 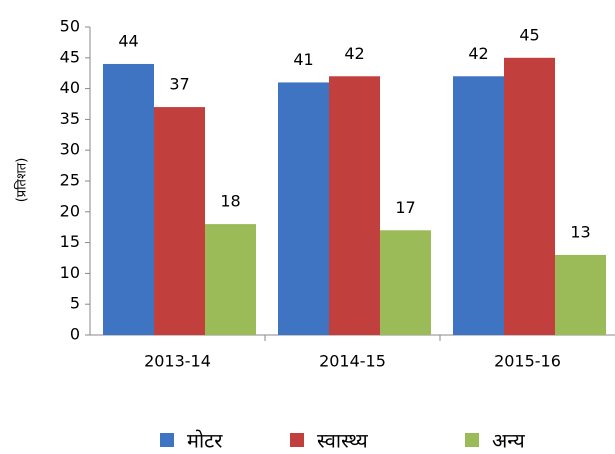 I want to click on value-label: 37, so click(x=179, y=84).